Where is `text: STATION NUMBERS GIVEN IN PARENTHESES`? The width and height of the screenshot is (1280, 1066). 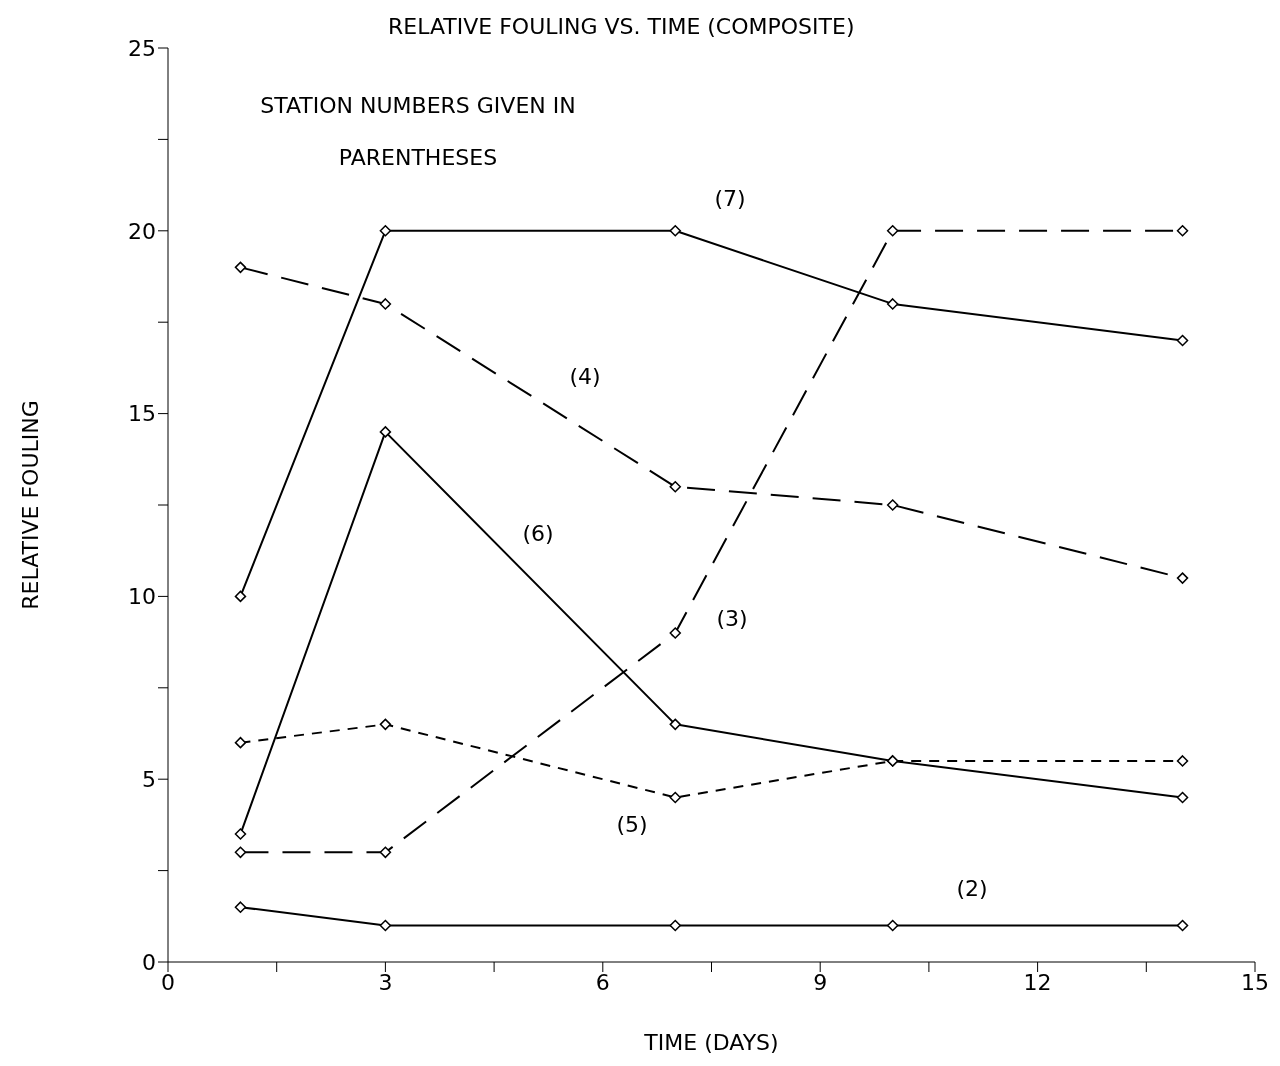
text: STATION NUMBERS GIVEN IN PARENTHESES is located at coordinates (418, 131).